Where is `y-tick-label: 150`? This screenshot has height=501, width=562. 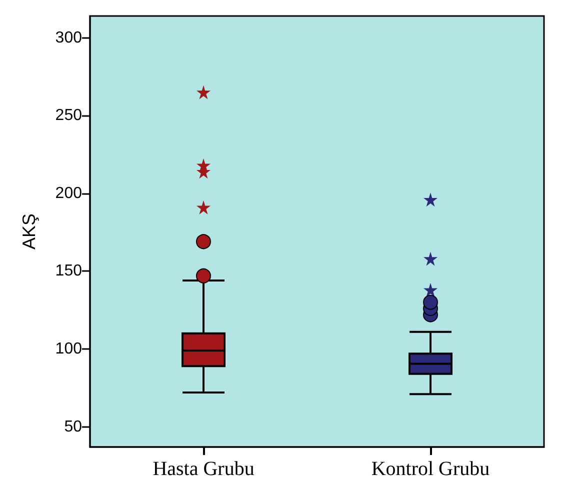 y-tick-label: 150 is located at coordinates (68, 271).